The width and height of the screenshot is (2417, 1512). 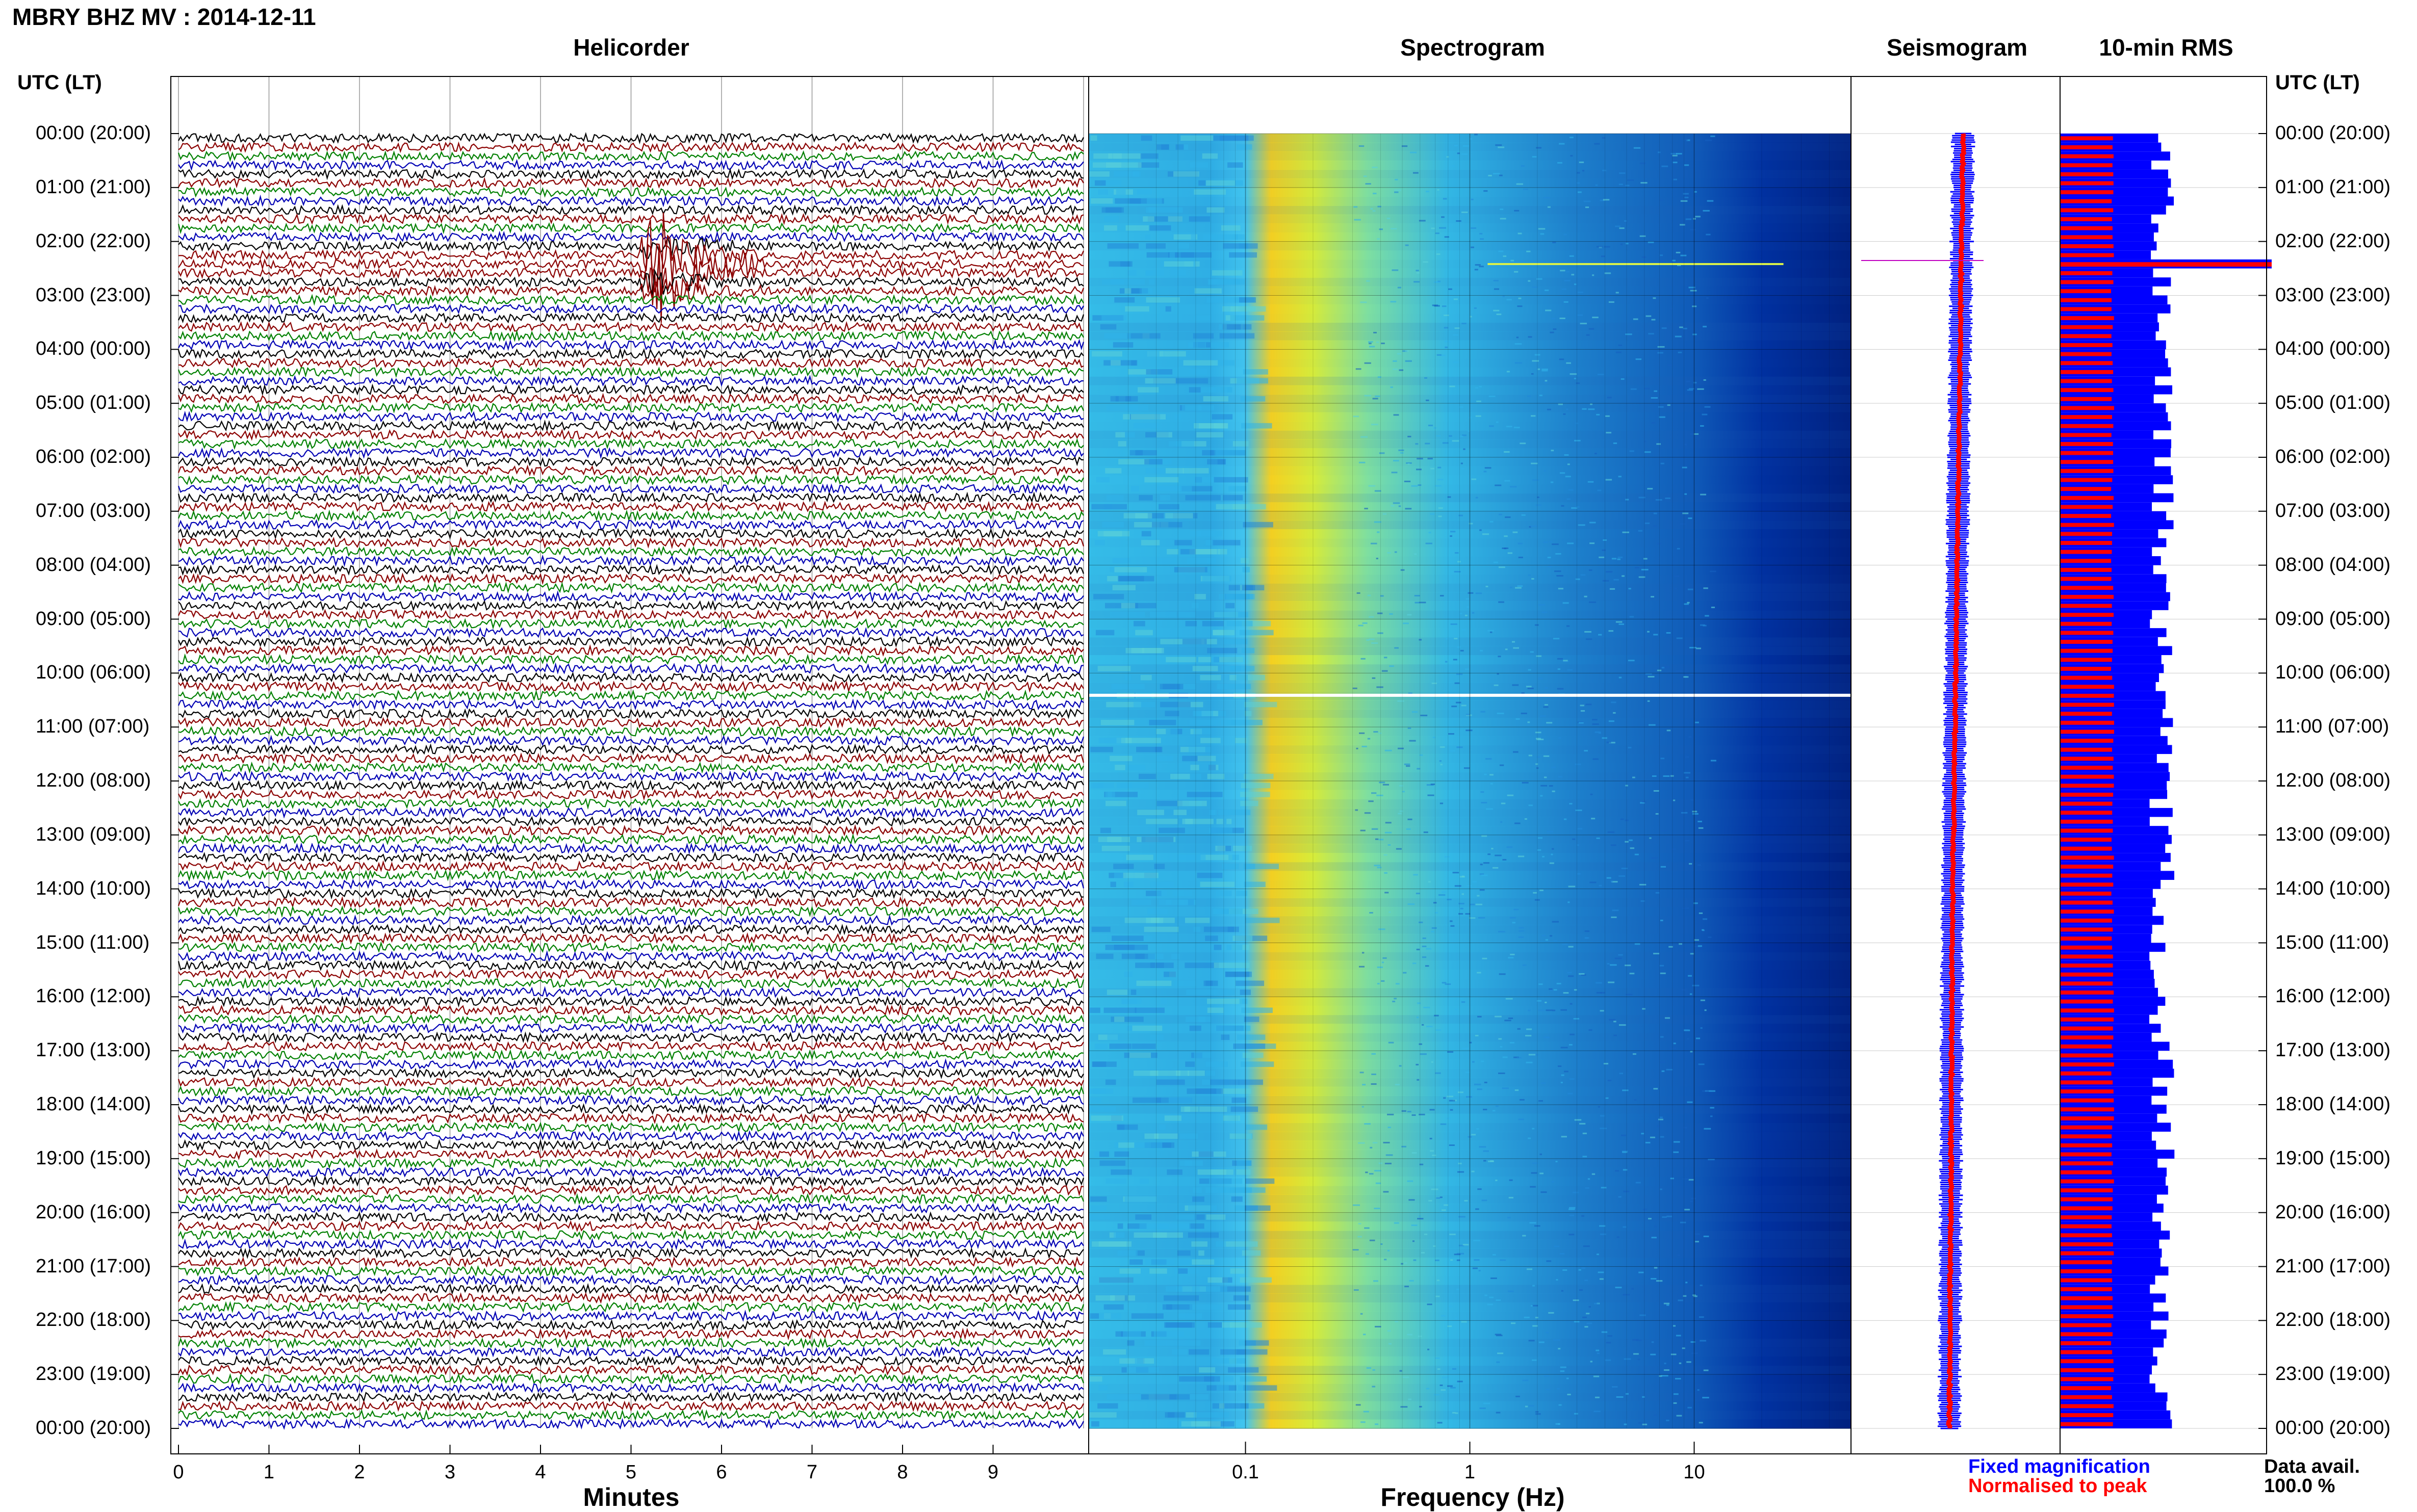 I want to click on time-label-left: 06:00 (02:00), so click(x=93, y=456).